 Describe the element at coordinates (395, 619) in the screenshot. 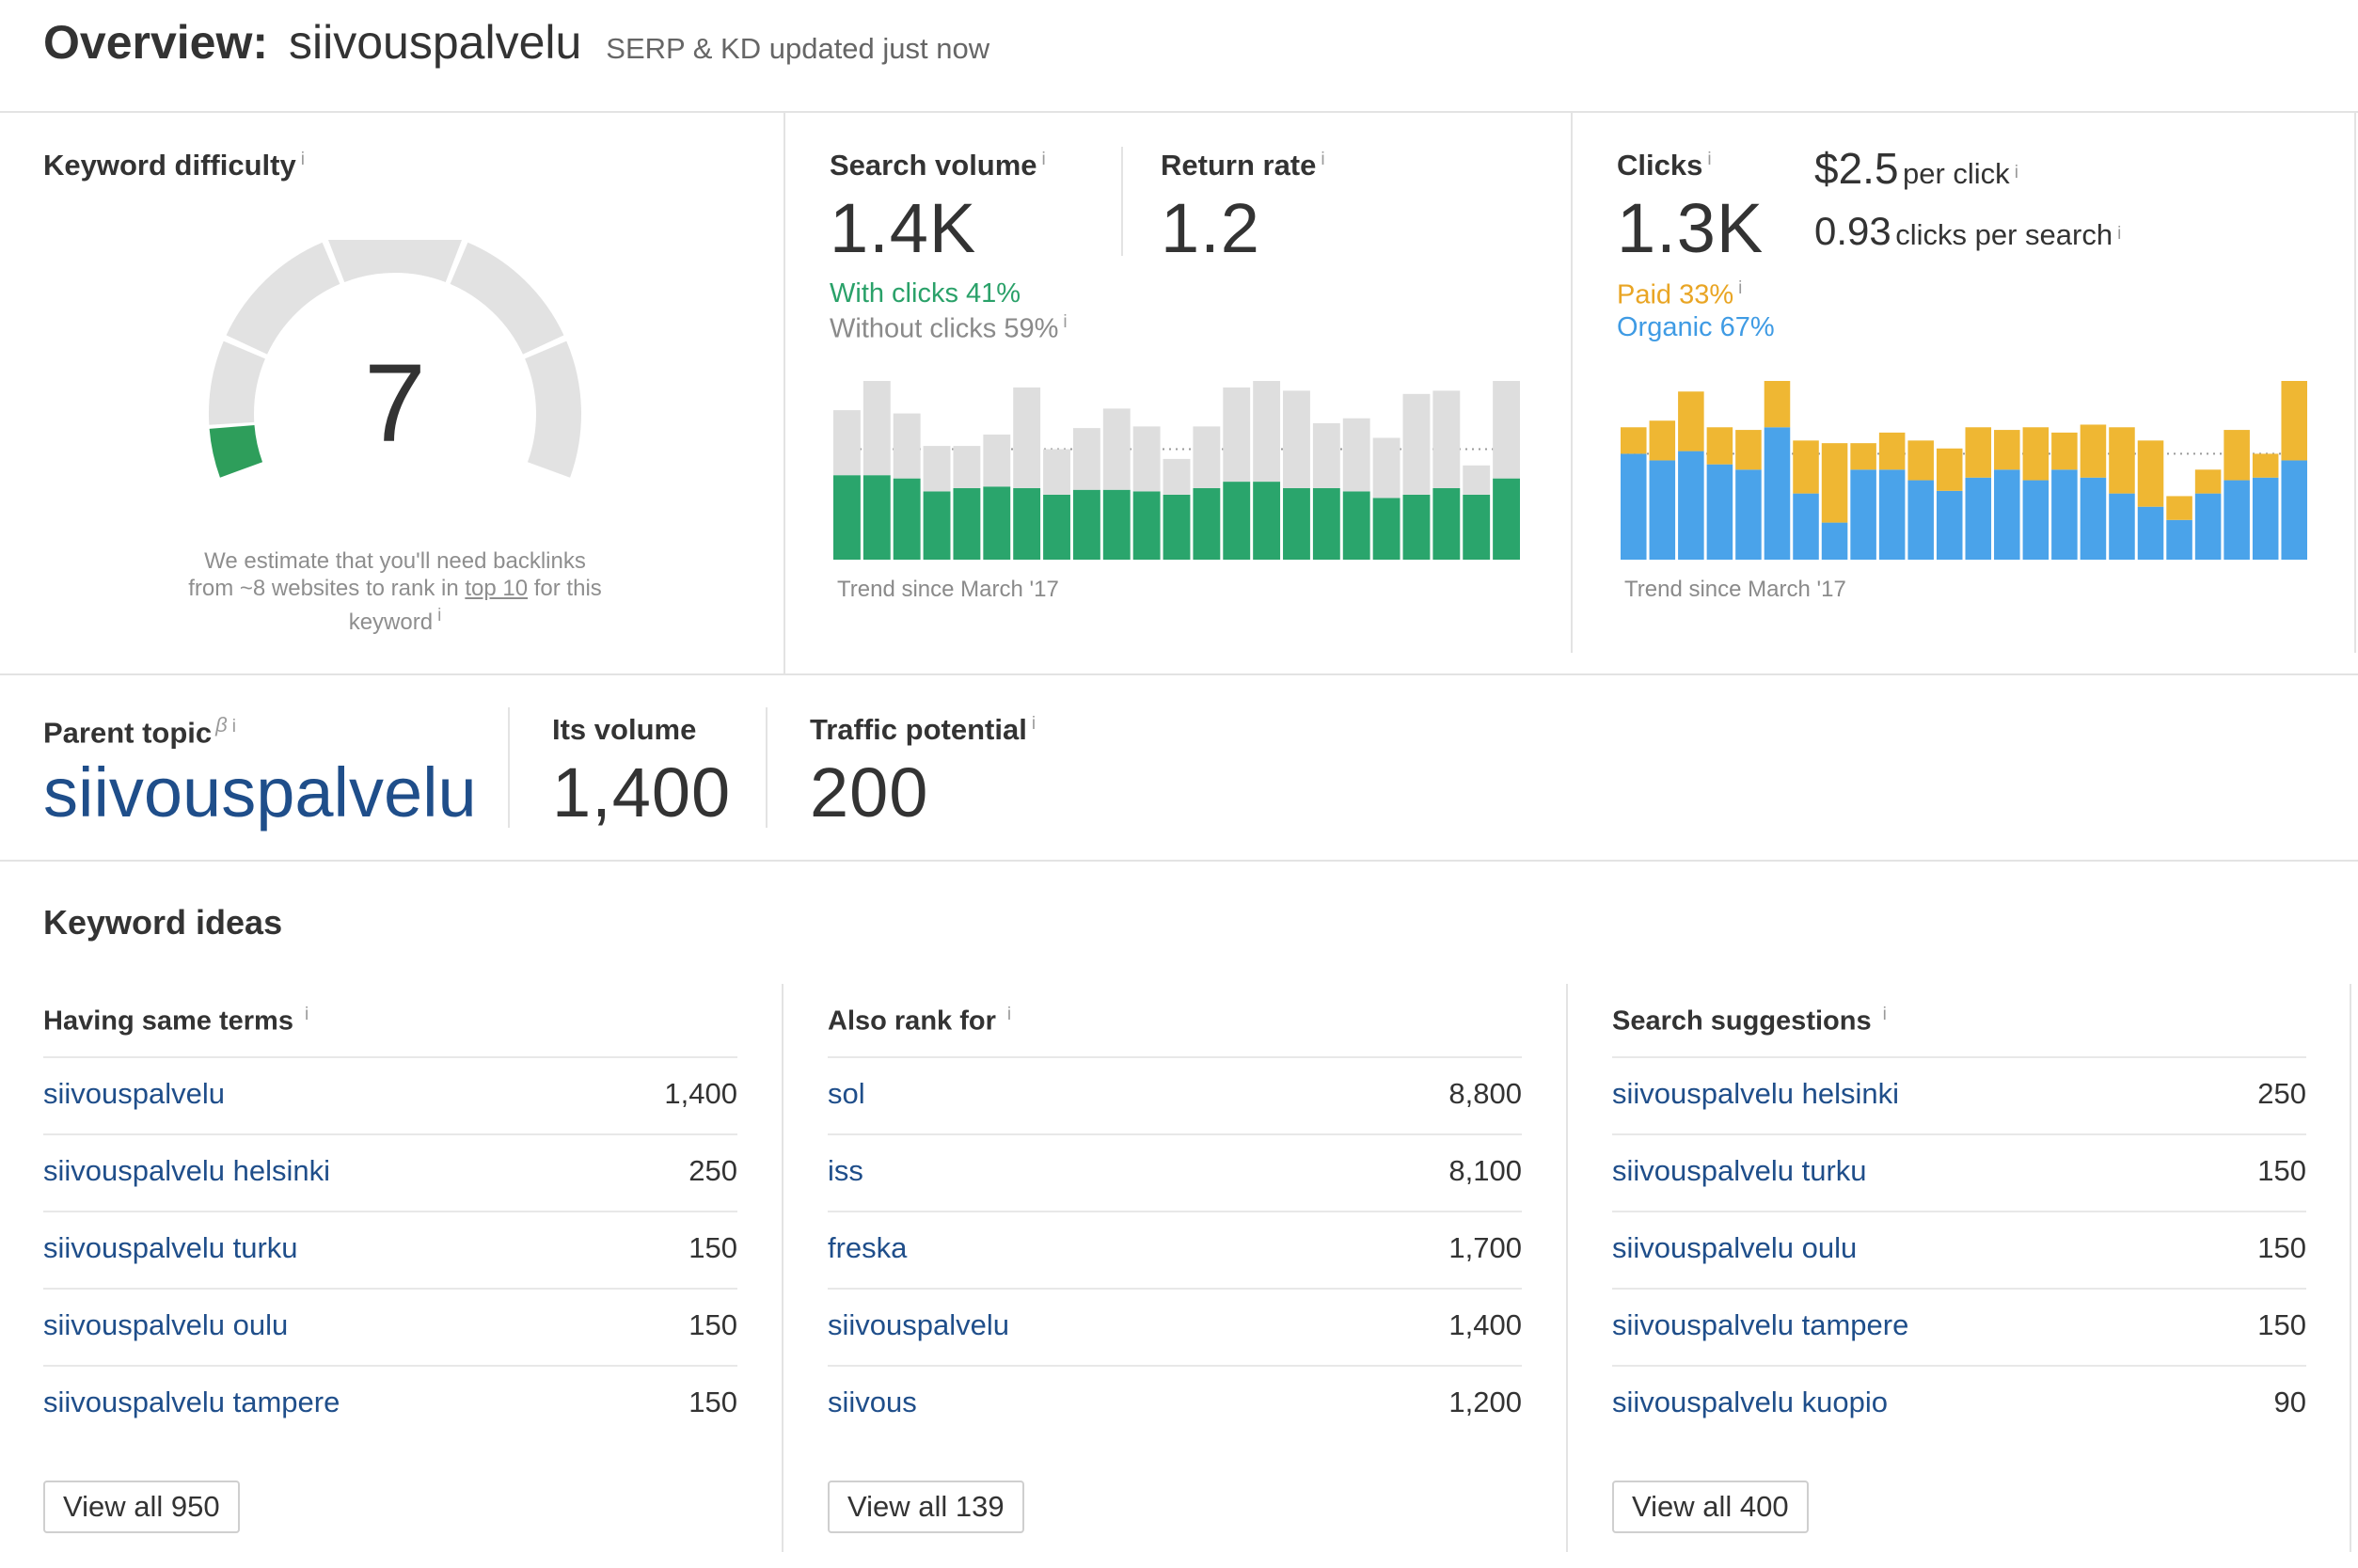

I see `kd-estimate-line-3: keyword i` at that location.